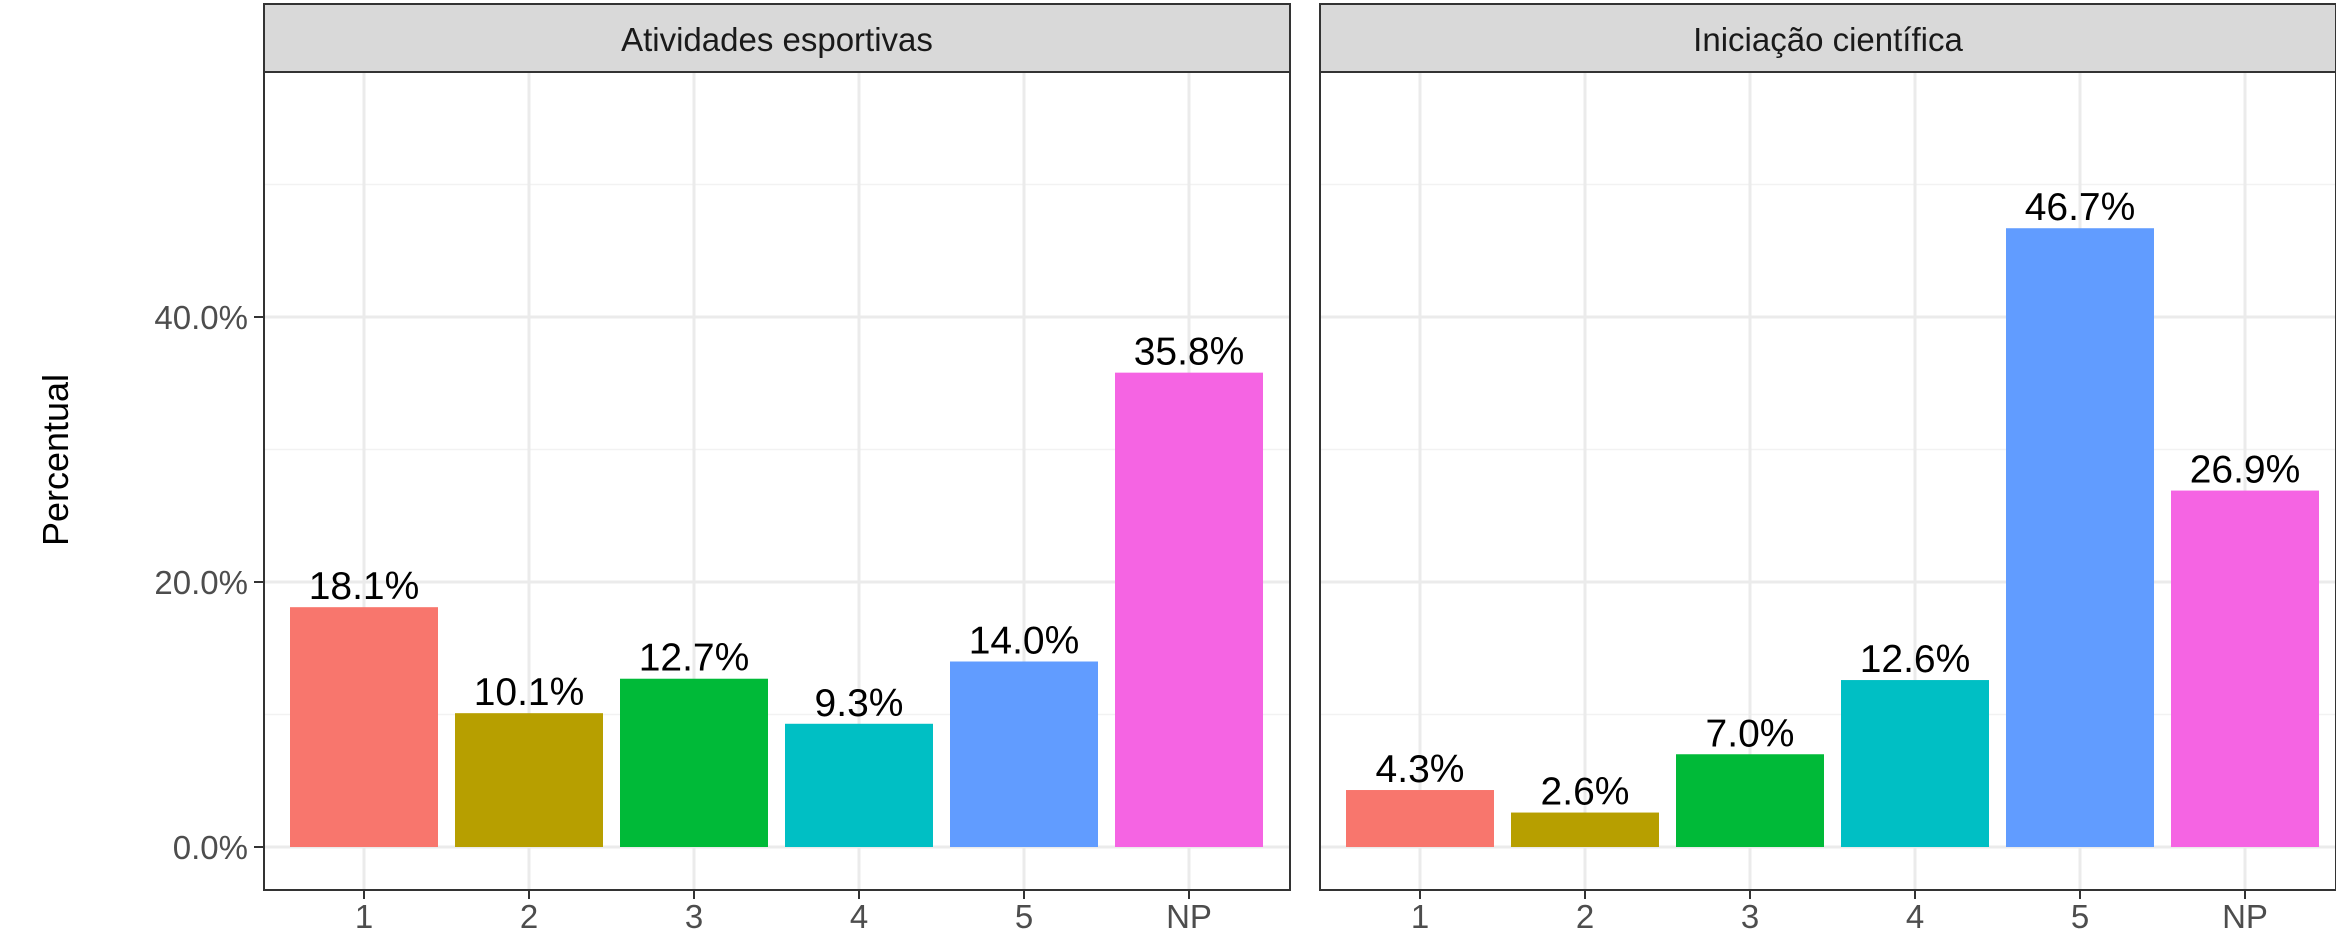 This screenshot has height=933, width=2336. I want to click on y-axis-label: Percentual, so click(55, 460).